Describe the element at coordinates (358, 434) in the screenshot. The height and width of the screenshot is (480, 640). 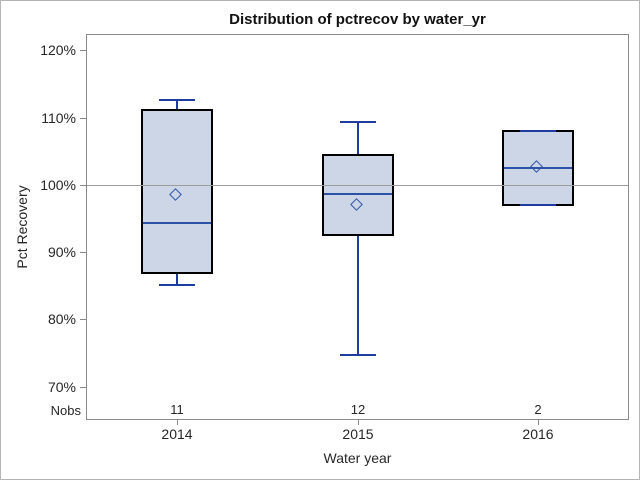
I see `x-tick-label: 2015` at that location.